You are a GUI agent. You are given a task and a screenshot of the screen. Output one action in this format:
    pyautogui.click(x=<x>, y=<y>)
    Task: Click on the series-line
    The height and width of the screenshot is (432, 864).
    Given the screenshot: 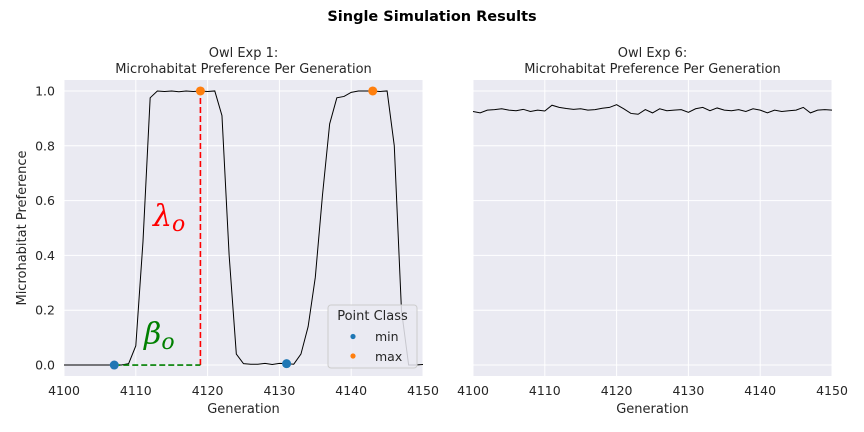 What is the action you would take?
    pyautogui.click(x=652, y=109)
    